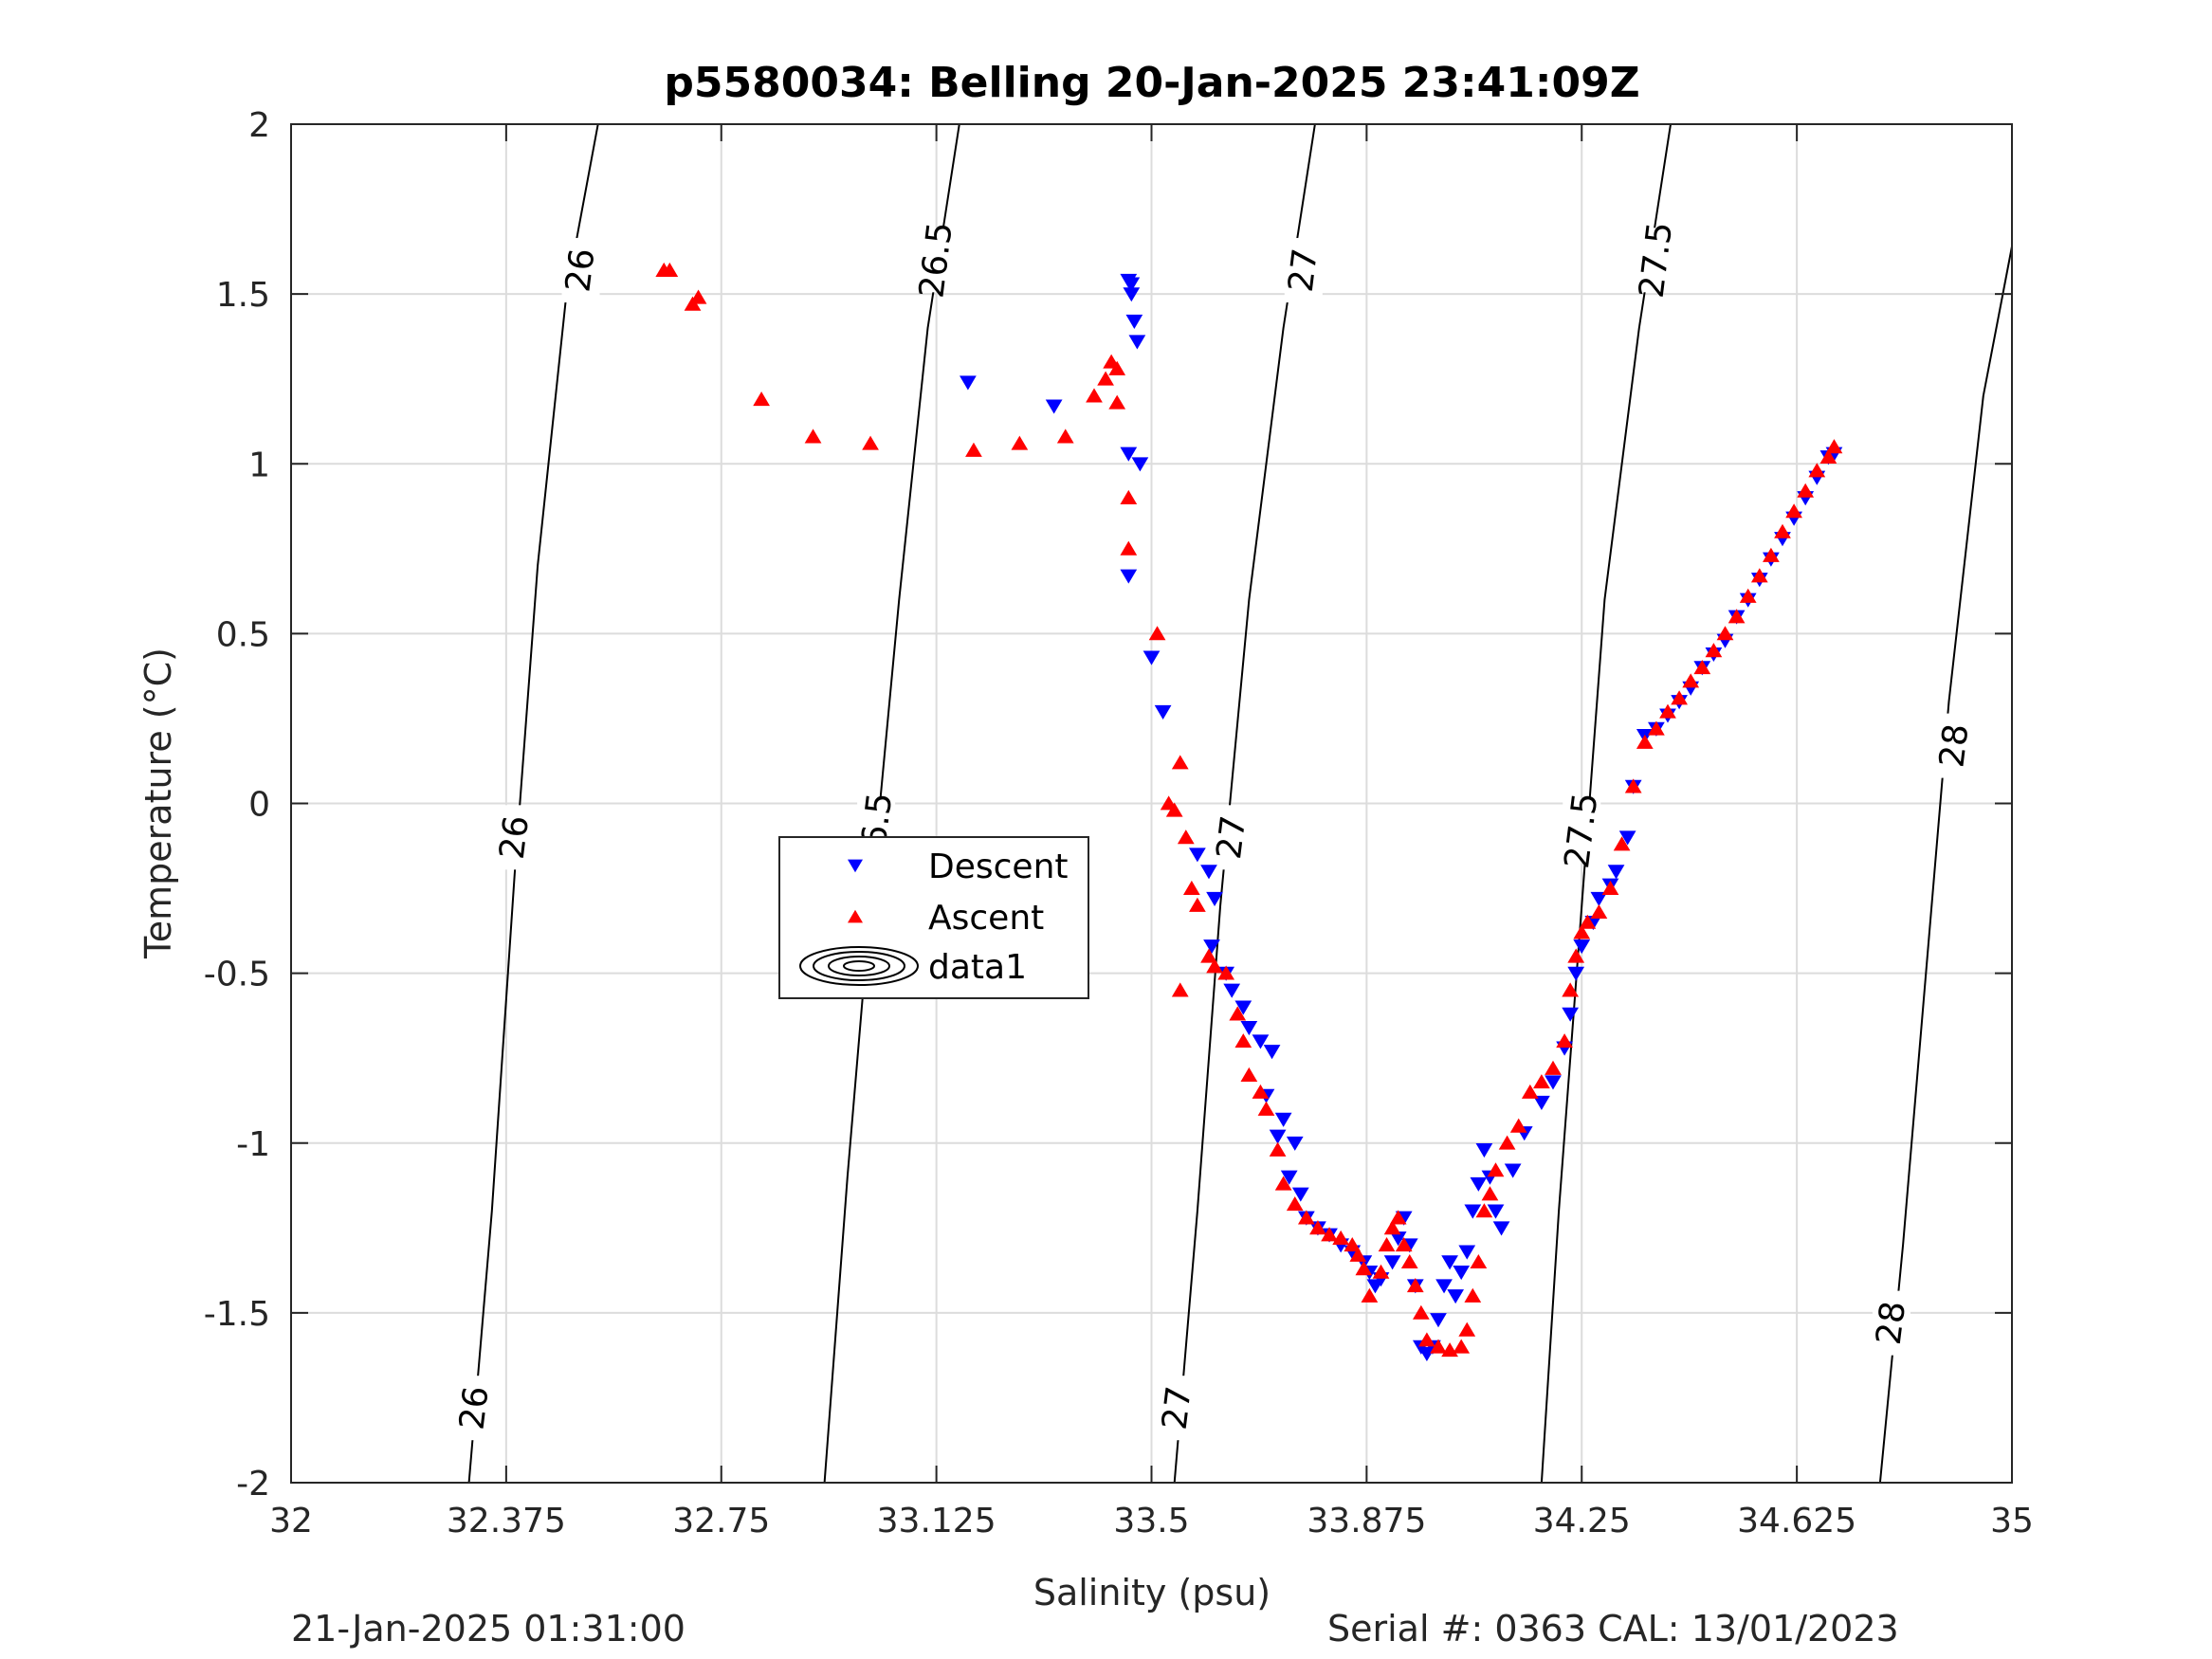  Describe the element at coordinates (506, 1521) in the screenshot. I see `x-tick-label: 32.375` at that location.